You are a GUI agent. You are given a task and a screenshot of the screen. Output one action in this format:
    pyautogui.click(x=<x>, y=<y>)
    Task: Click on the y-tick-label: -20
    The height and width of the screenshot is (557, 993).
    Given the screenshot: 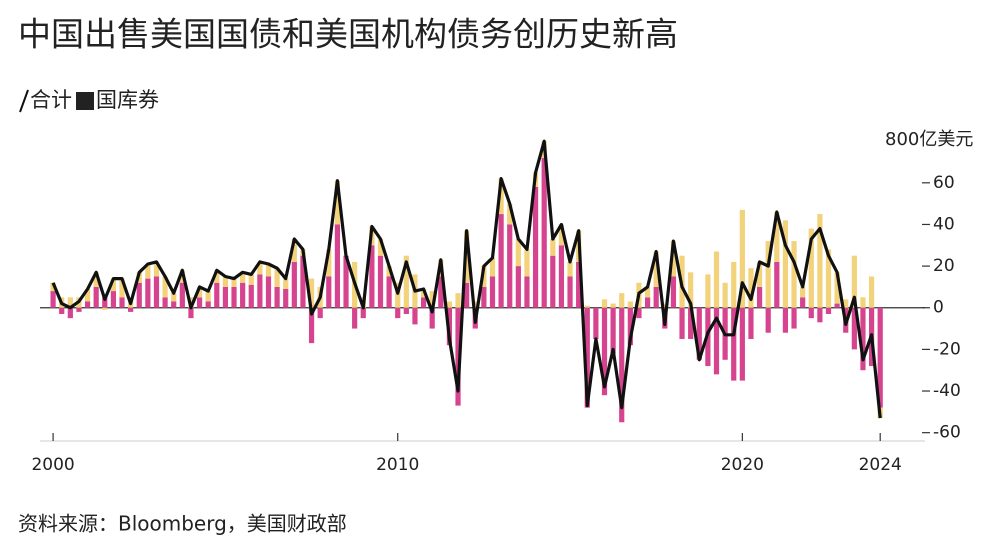 What is the action you would take?
    pyautogui.click(x=947, y=349)
    